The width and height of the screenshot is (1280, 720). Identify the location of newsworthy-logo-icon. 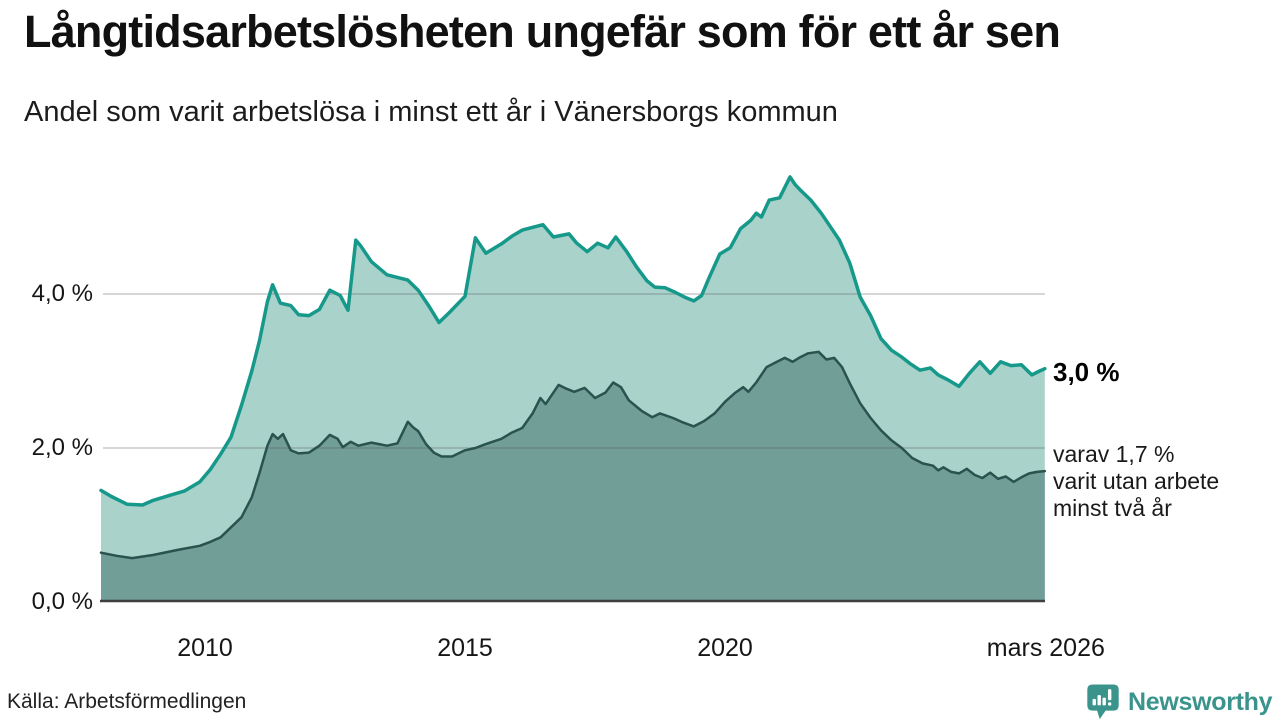
(1103, 702).